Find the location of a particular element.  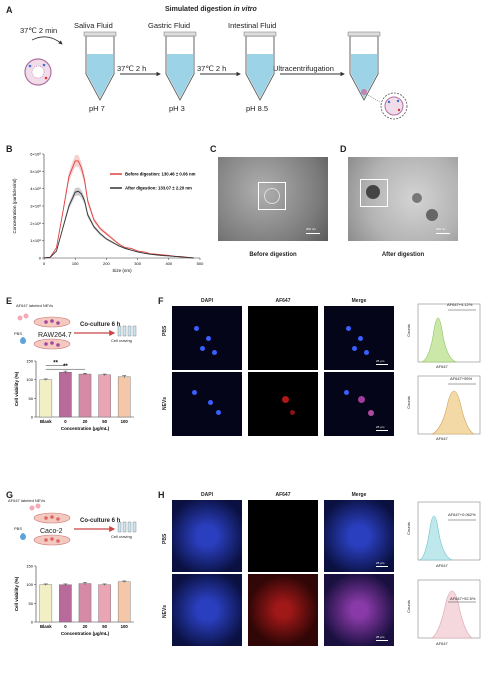

f-col-dapi: DAPI is located at coordinates (207, 301).